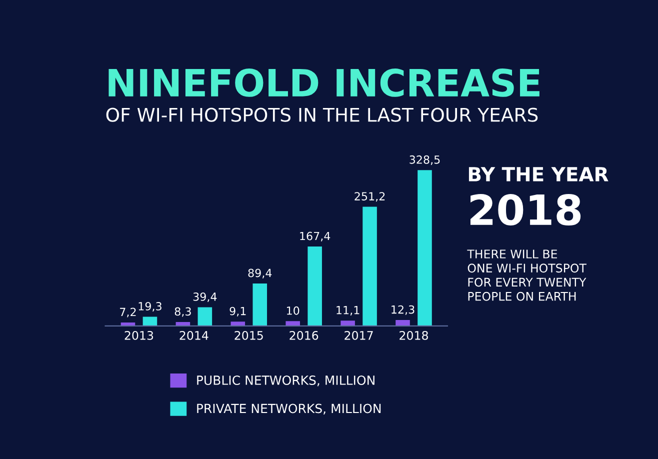 The width and height of the screenshot is (658, 459). What do you see at coordinates (414, 335) in the screenshot?
I see `x-tick-label: 2018` at bounding box center [414, 335].